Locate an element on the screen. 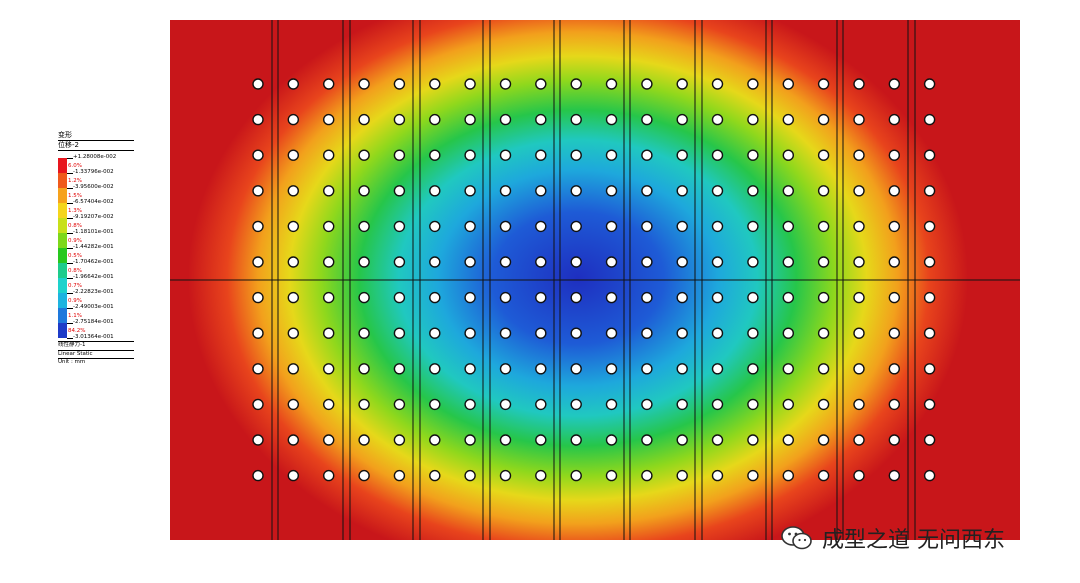  legend-percentage: 1.3% is located at coordinates (75, 211).